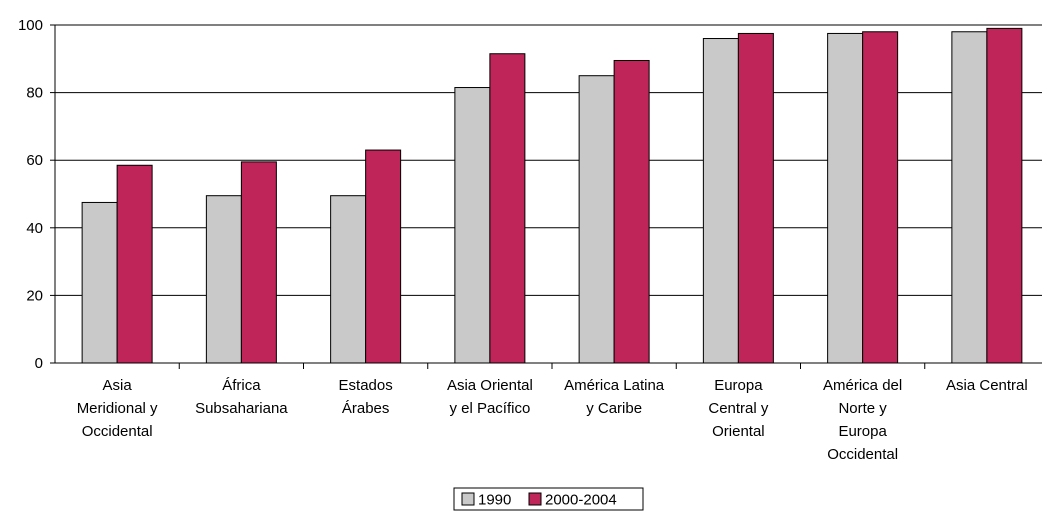 This screenshot has width=1042, height=511. I want to click on y-tick-label: 40, so click(34, 228).